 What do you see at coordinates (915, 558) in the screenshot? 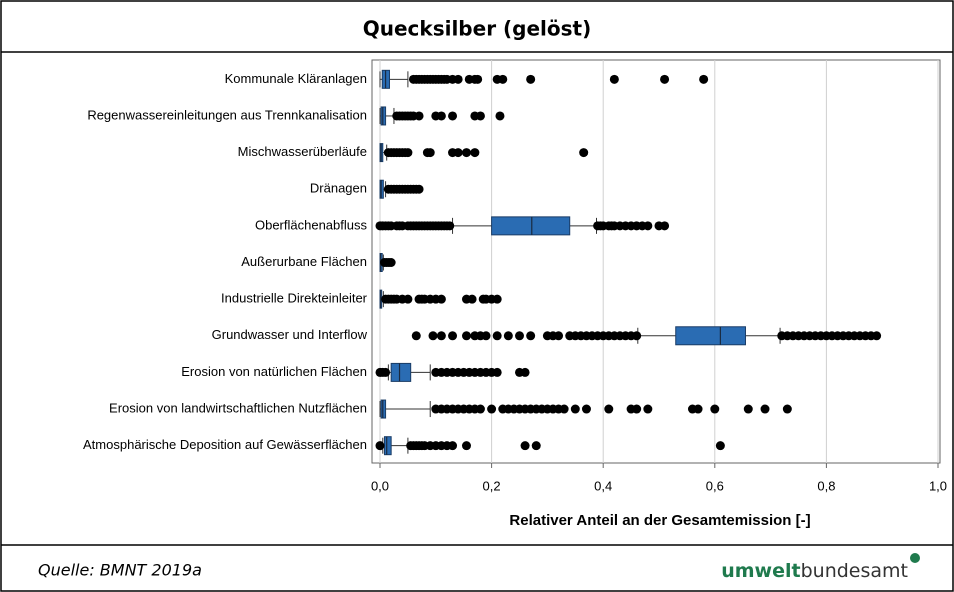
I see `logo-dot` at bounding box center [915, 558].